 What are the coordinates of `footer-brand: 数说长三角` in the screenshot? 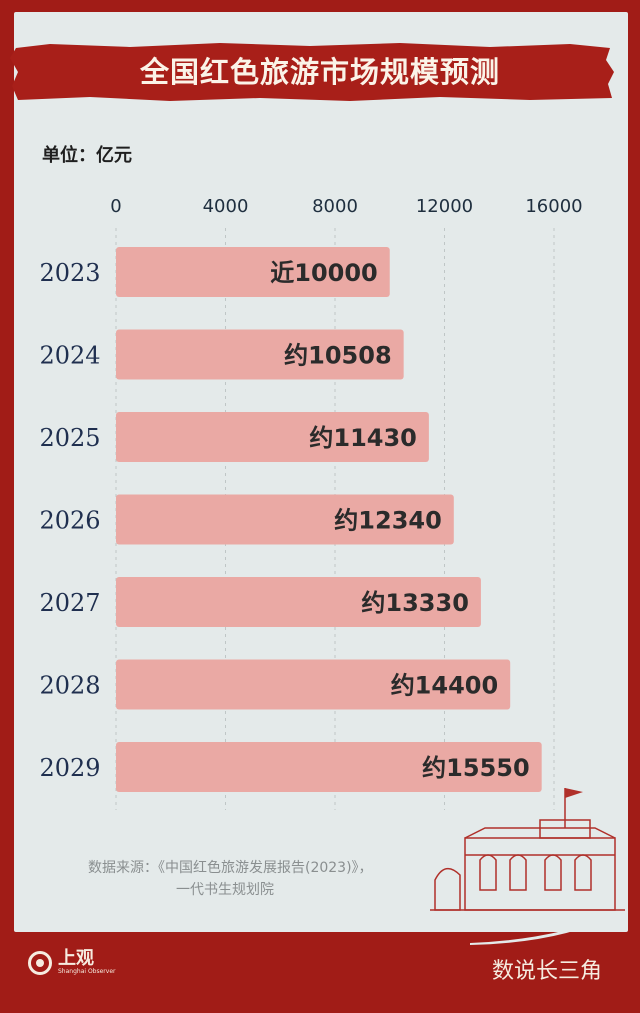 It's located at (546, 971).